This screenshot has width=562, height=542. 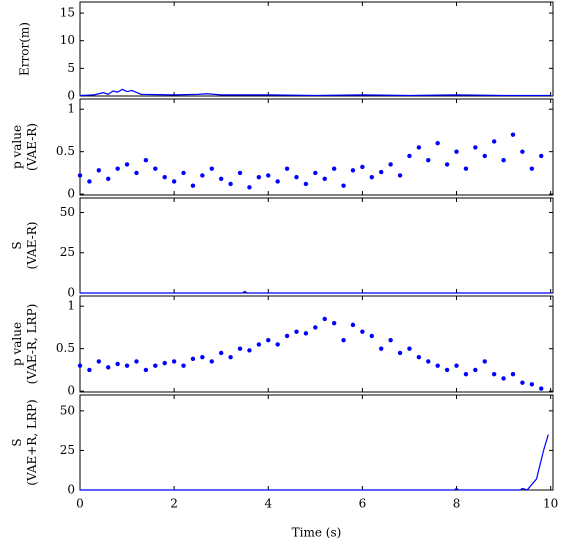 I want to click on x-tick-label: 2, so click(x=174, y=504).